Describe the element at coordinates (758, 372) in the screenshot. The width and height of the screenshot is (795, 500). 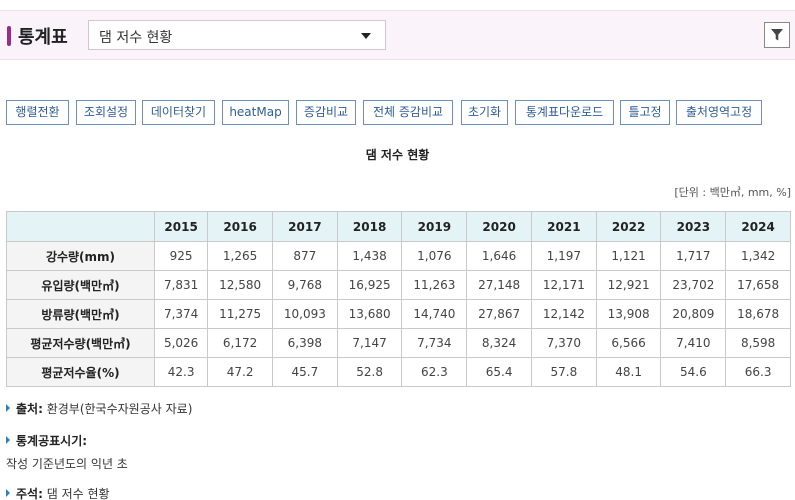
I see `table-cell: 66.3` at that location.